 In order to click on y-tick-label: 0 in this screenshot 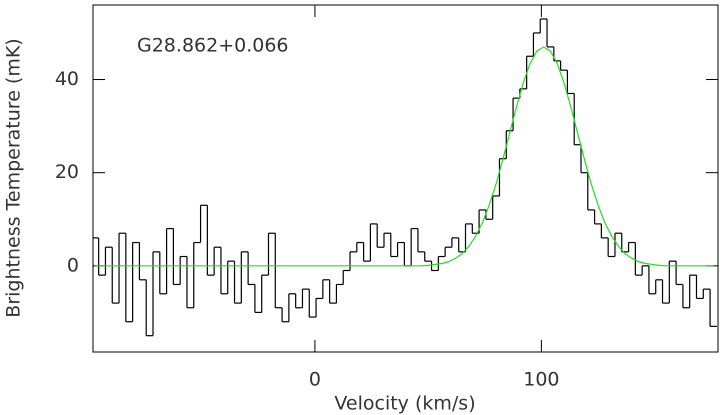, I will do `click(73, 265)`.